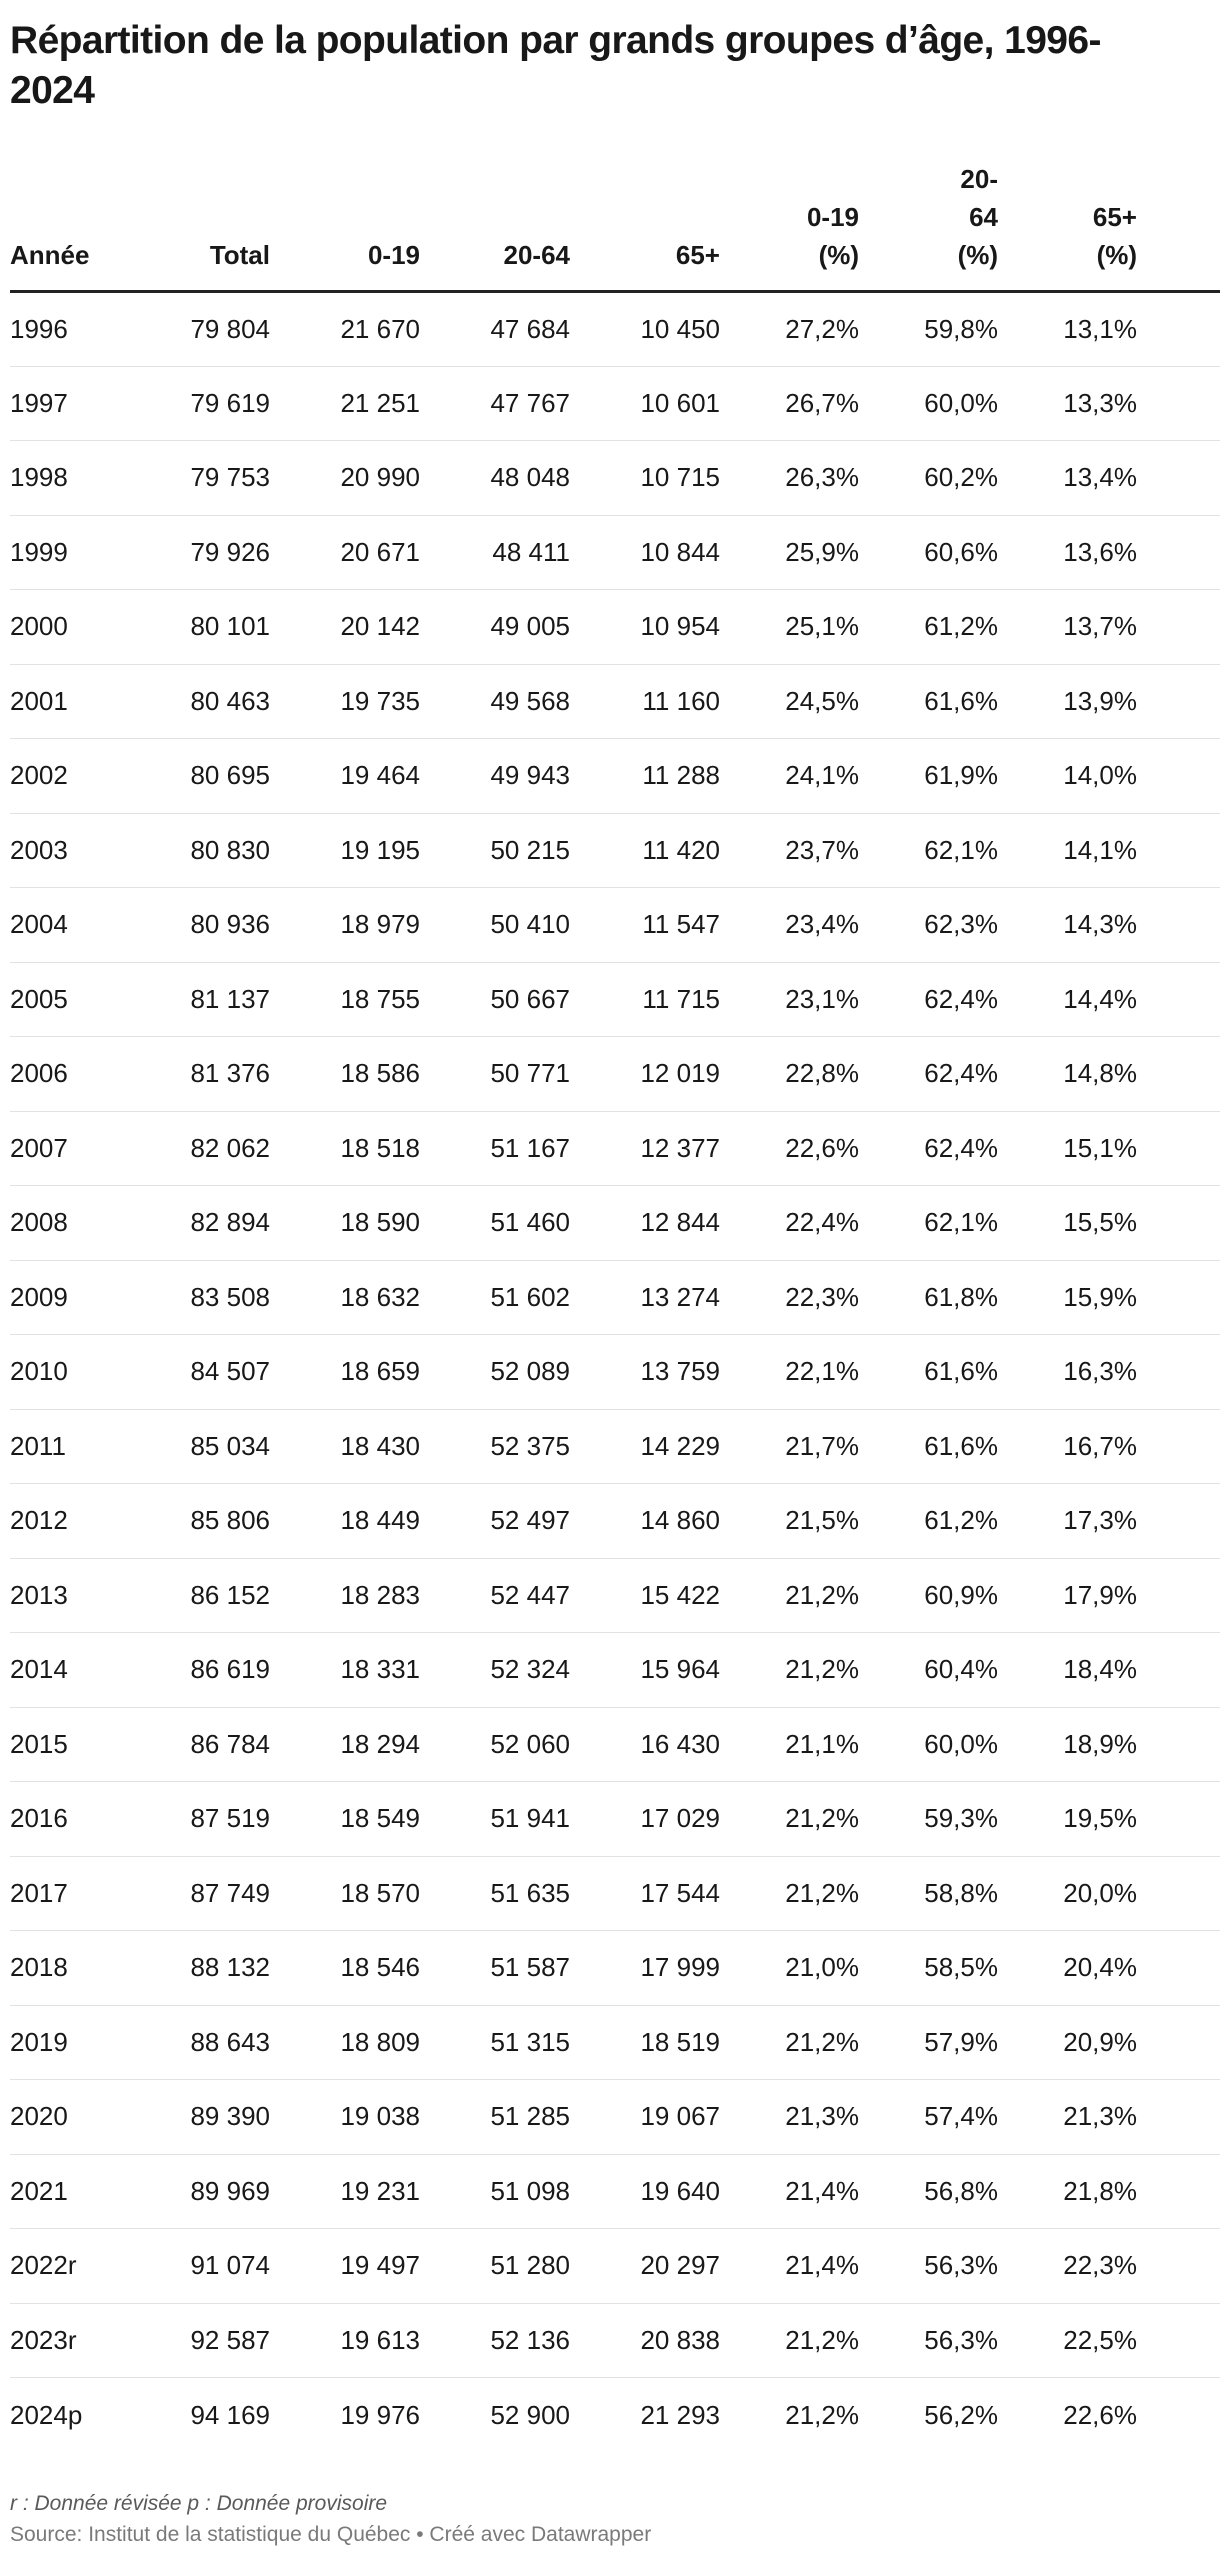 The width and height of the screenshot is (1220, 2552). I want to click on cell-pct-0-19: 21,5%, so click(789, 1521).